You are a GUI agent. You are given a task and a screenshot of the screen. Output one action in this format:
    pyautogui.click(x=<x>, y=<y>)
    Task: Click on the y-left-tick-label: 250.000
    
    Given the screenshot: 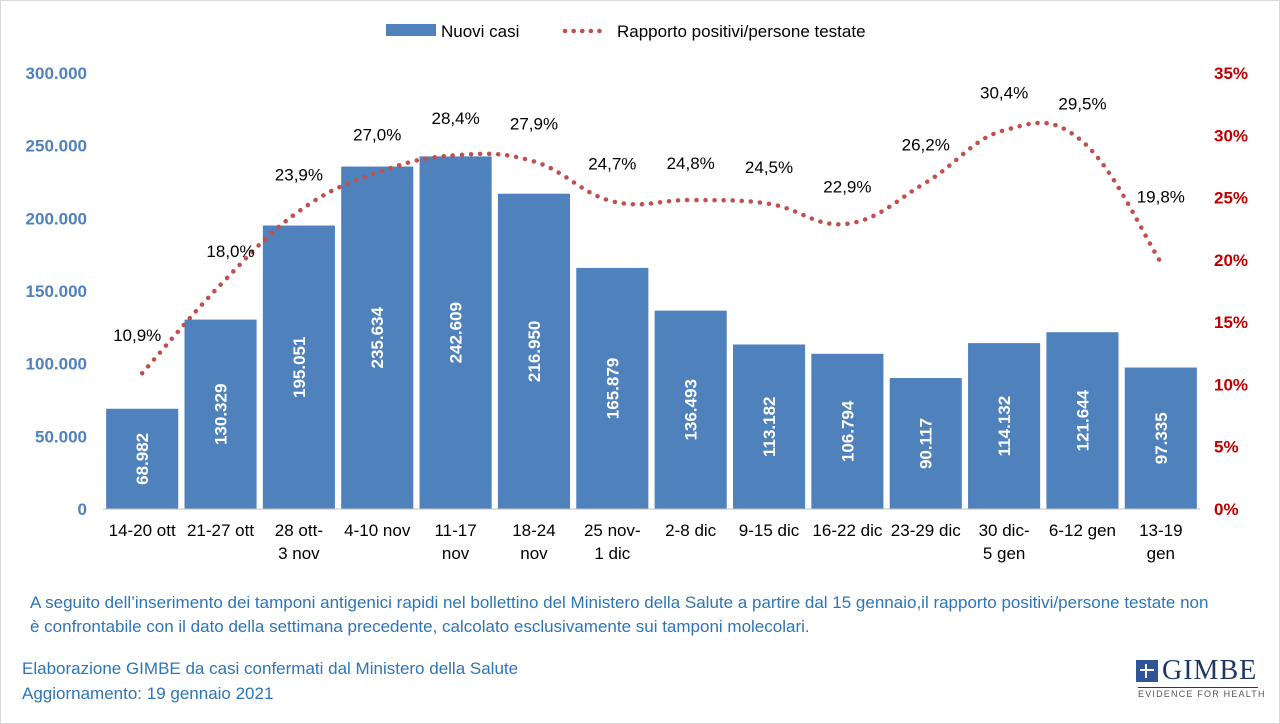 What is the action you would take?
    pyautogui.click(x=56, y=146)
    